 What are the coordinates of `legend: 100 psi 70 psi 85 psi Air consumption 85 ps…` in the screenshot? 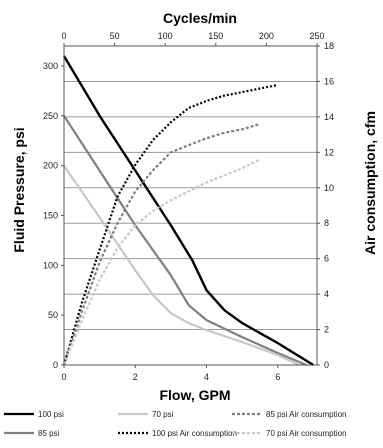 It's located at (175, 424).